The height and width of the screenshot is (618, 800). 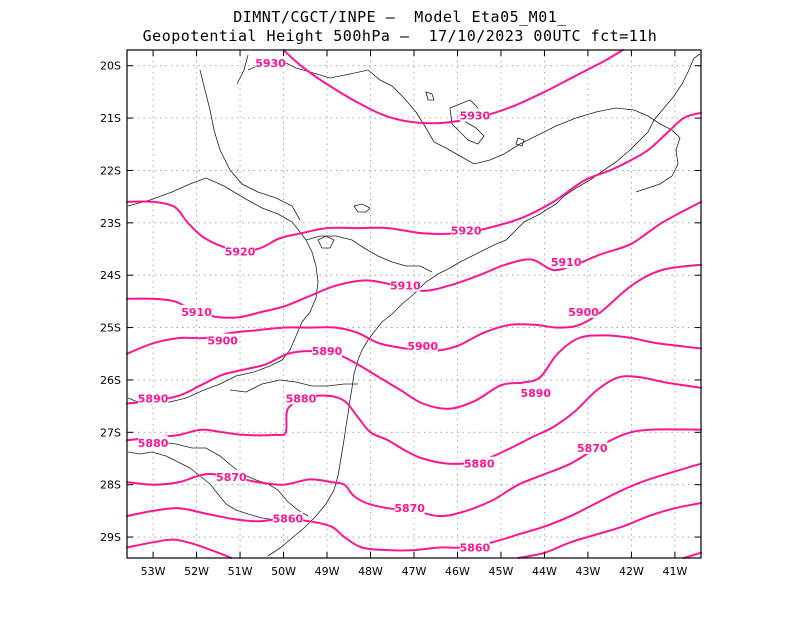 What do you see at coordinates (110, 380) in the screenshot?
I see `lat-tick-label: 26S` at bounding box center [110, 380].